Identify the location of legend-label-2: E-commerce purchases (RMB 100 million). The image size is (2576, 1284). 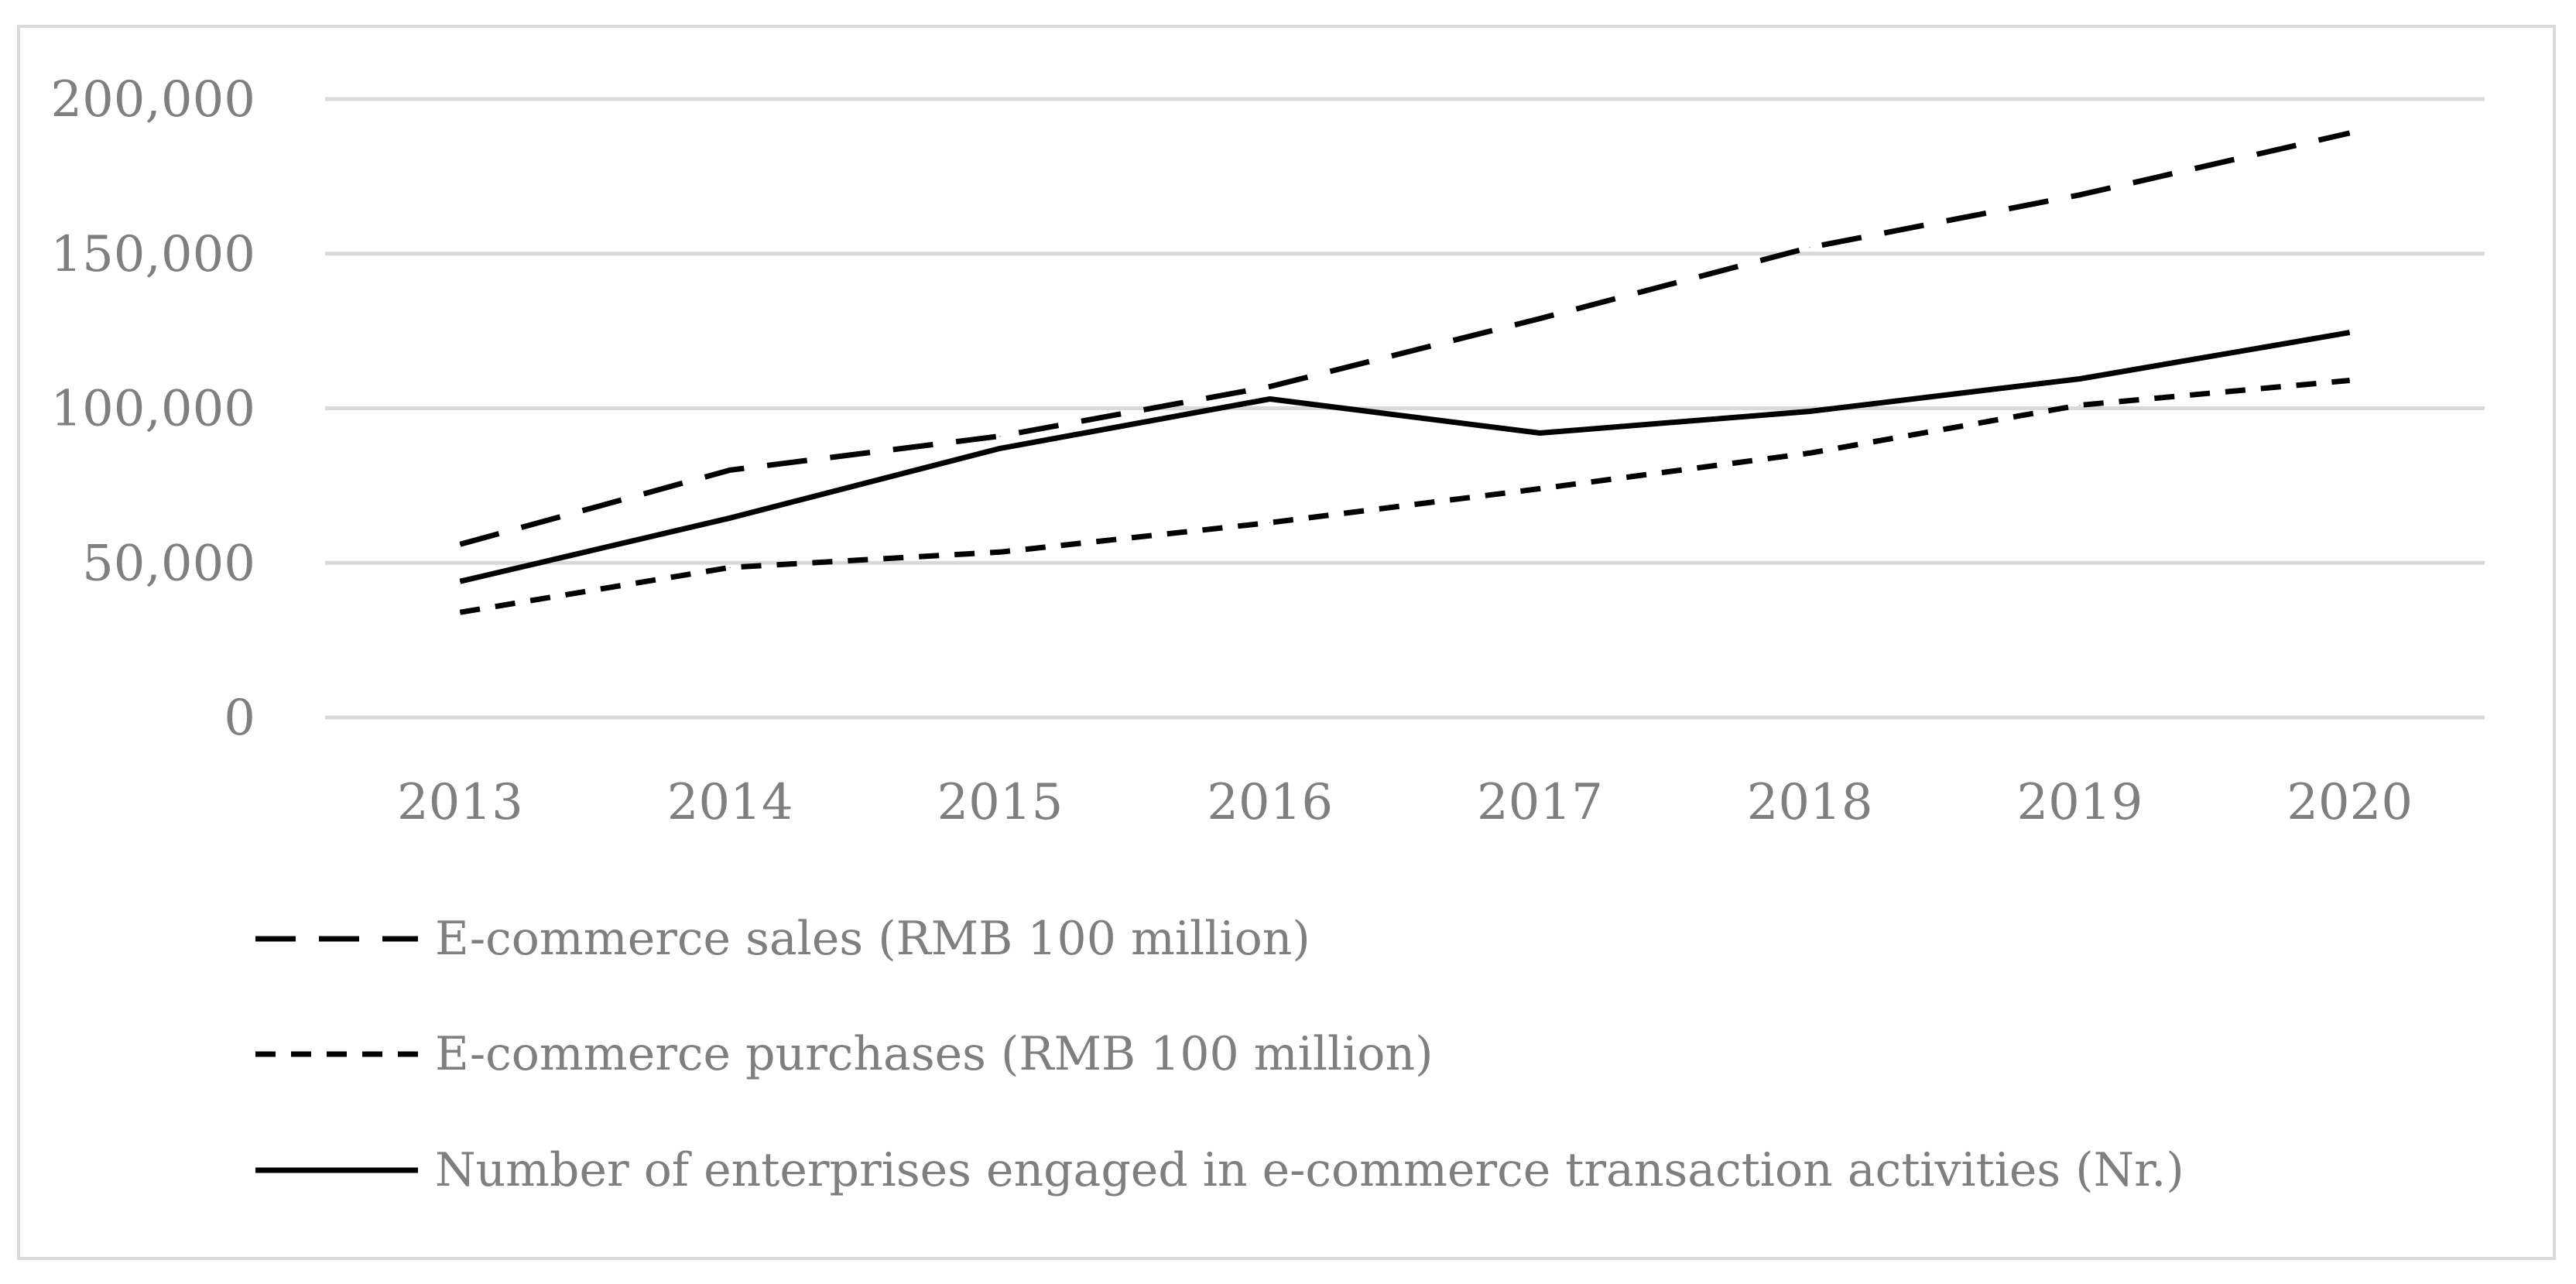
(935, 1054).